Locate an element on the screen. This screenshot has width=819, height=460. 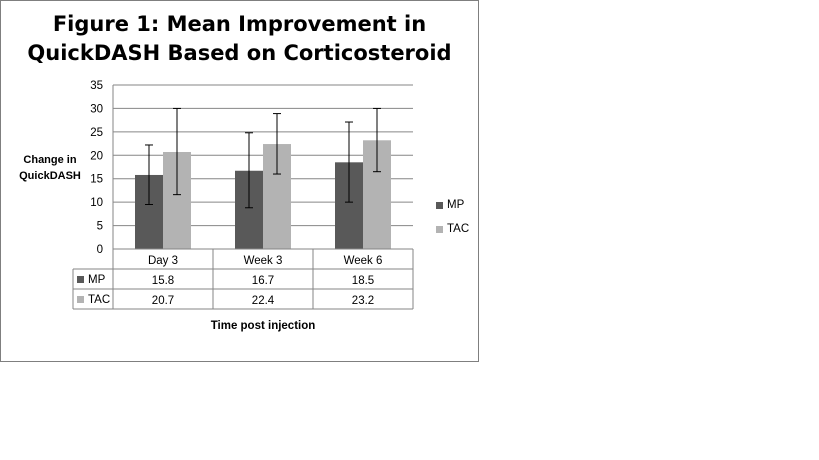
table-swatch-mp is located at coordinates (80, 279).